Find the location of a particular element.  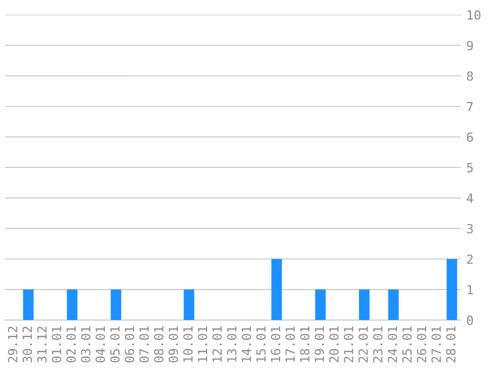

y-tick-label: 2 is located at coordinates (470, 259).